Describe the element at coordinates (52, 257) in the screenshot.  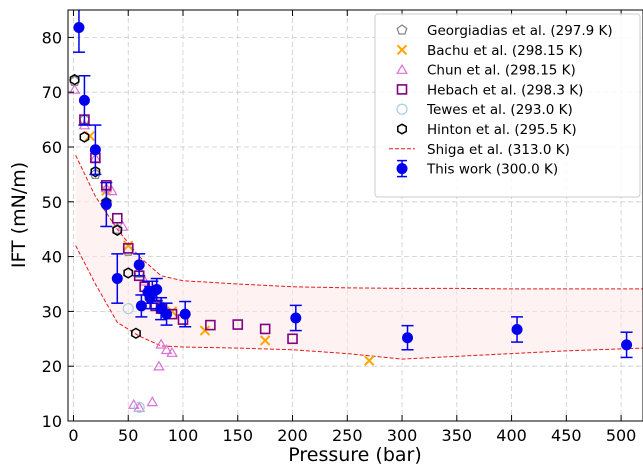
I see `y-tick-label: 40` at that location.